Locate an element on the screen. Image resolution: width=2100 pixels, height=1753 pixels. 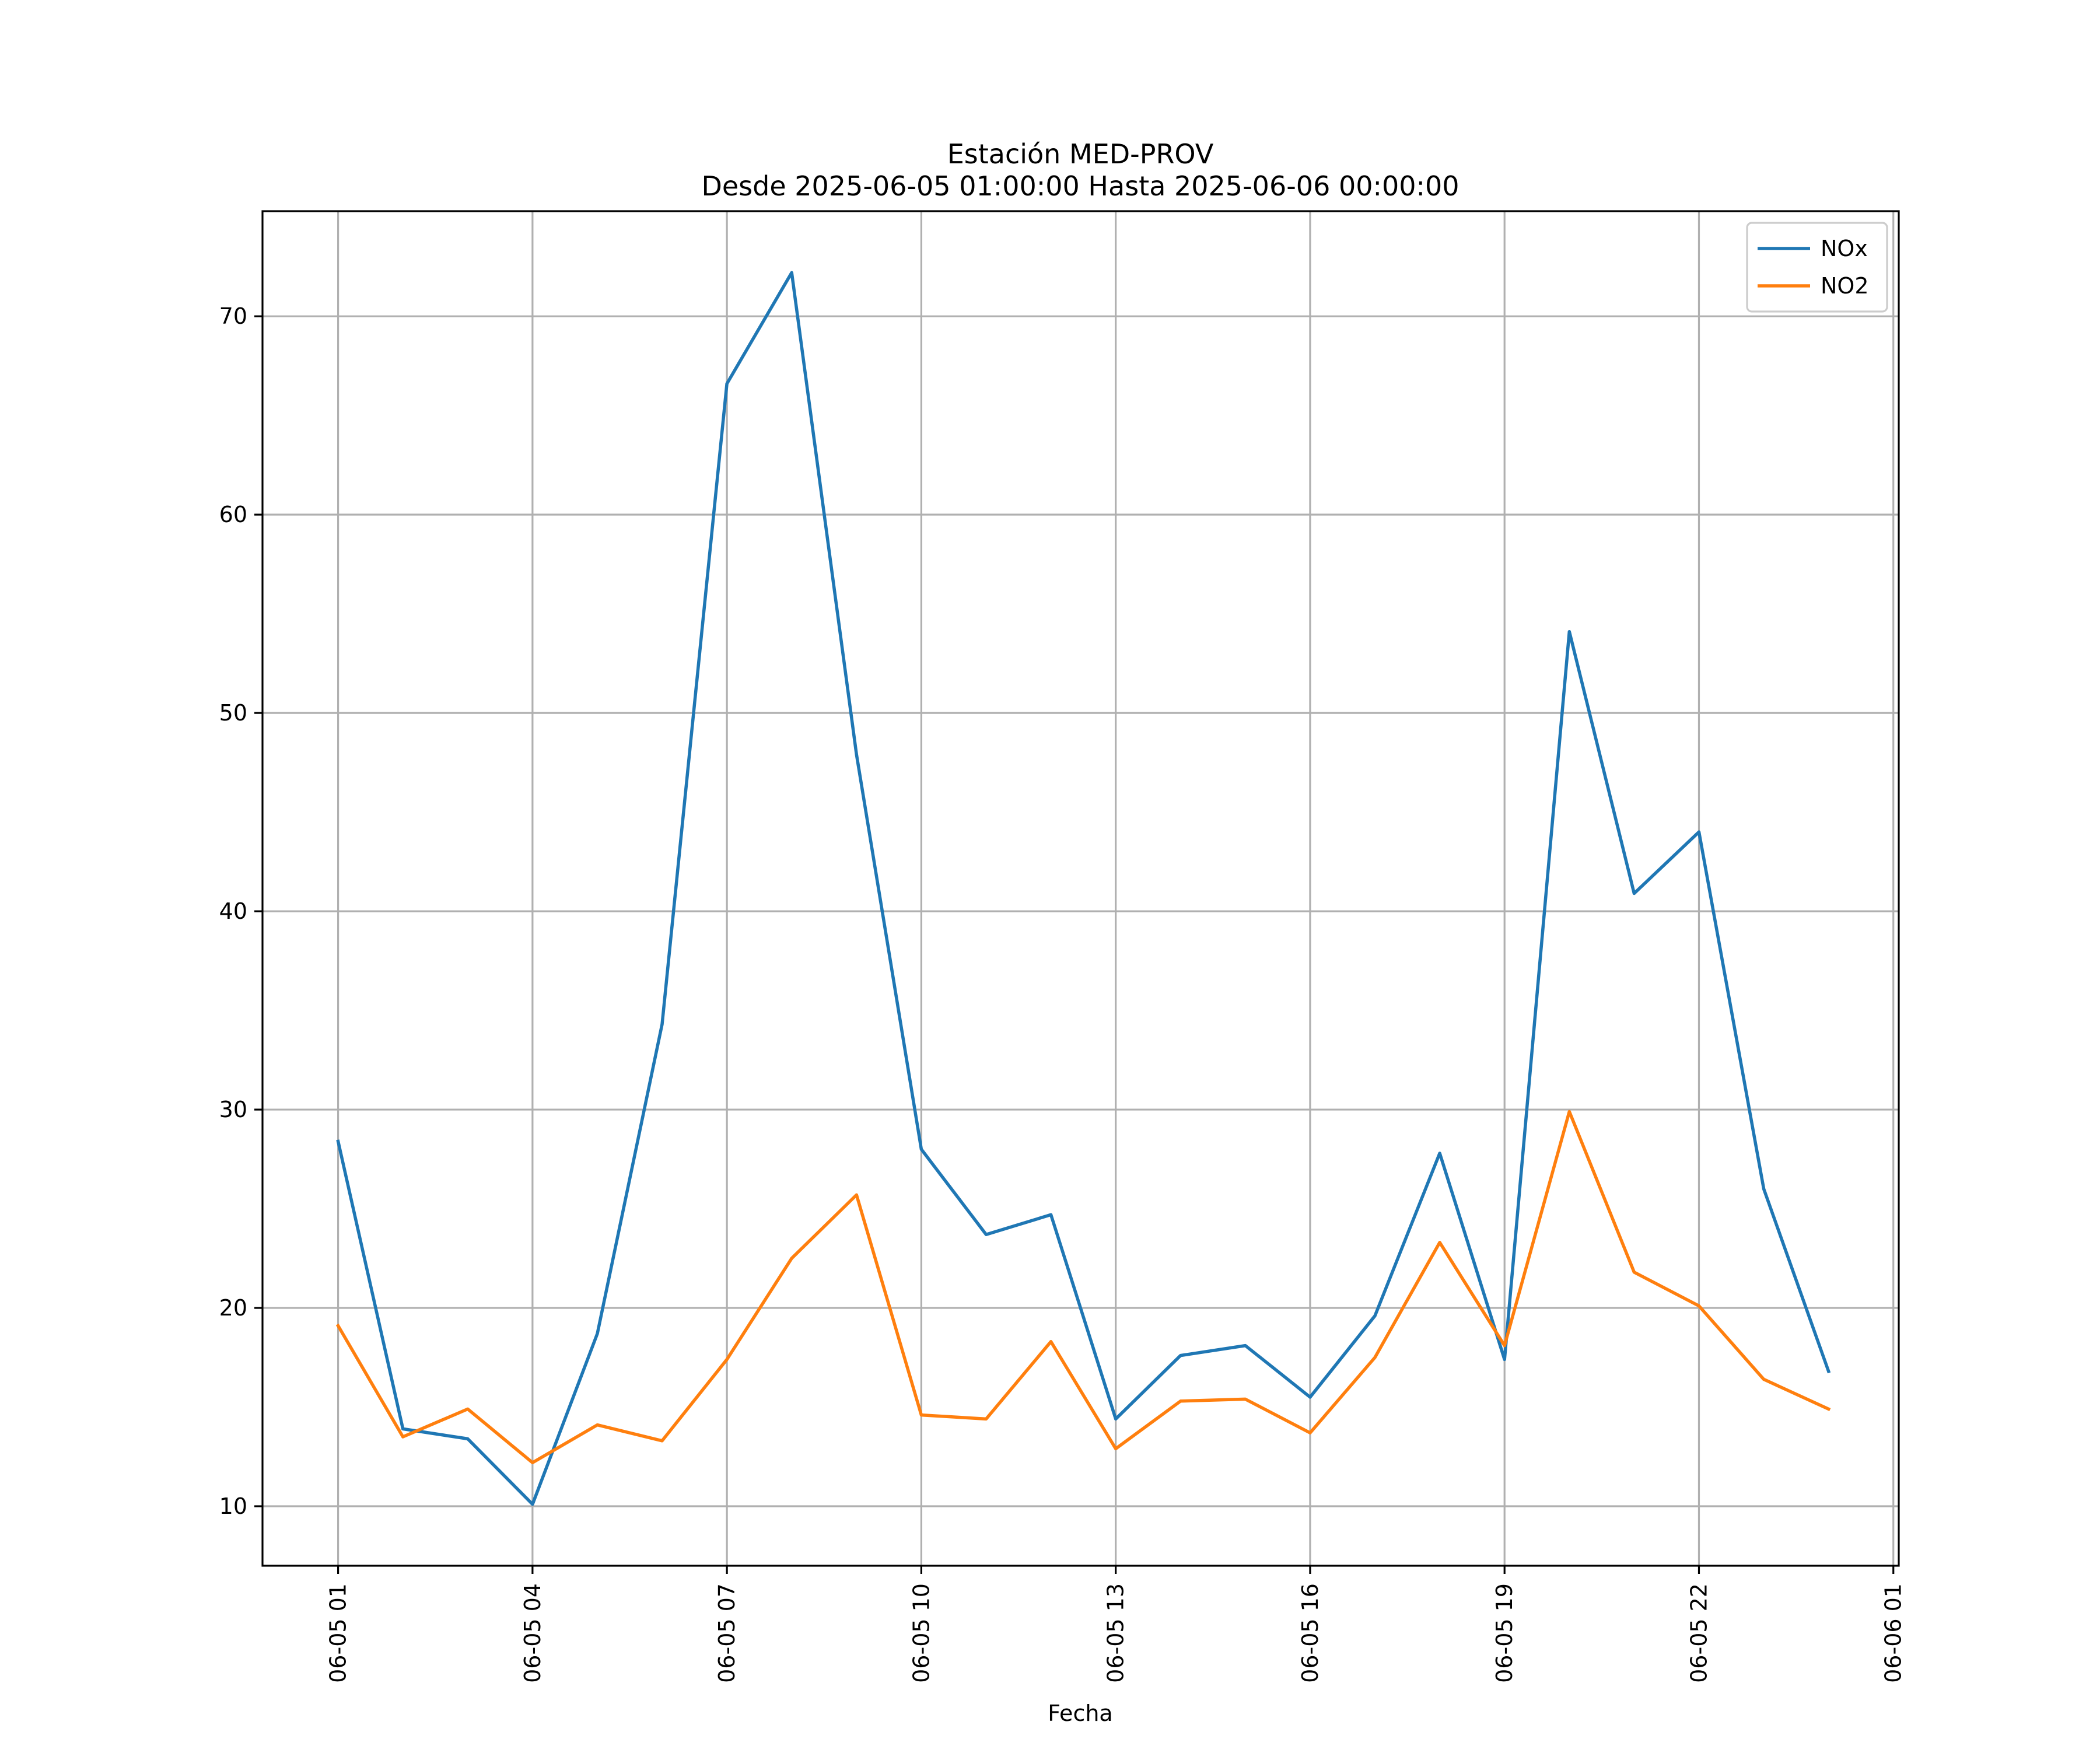
y-tick-label: 30 is located at coordinates (233, 1109).